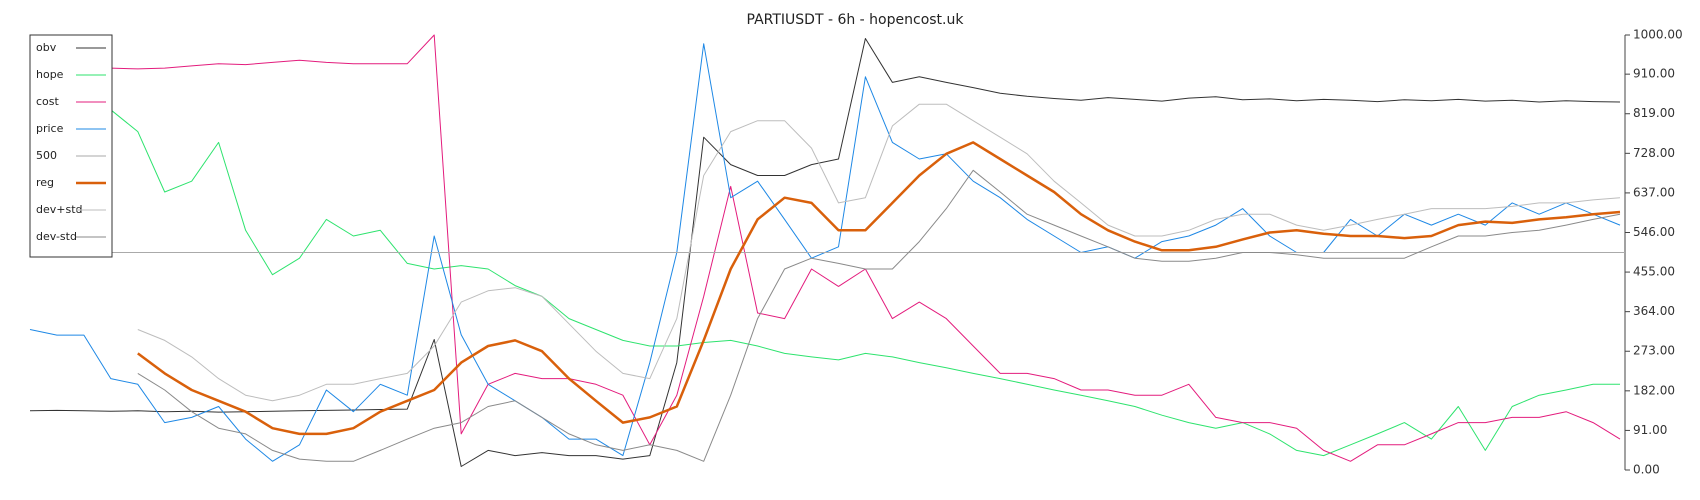  What do you see at coordinates (46, 47) in the screenshot?
I see `legend-label: obv` at bounding box center [46, 47].